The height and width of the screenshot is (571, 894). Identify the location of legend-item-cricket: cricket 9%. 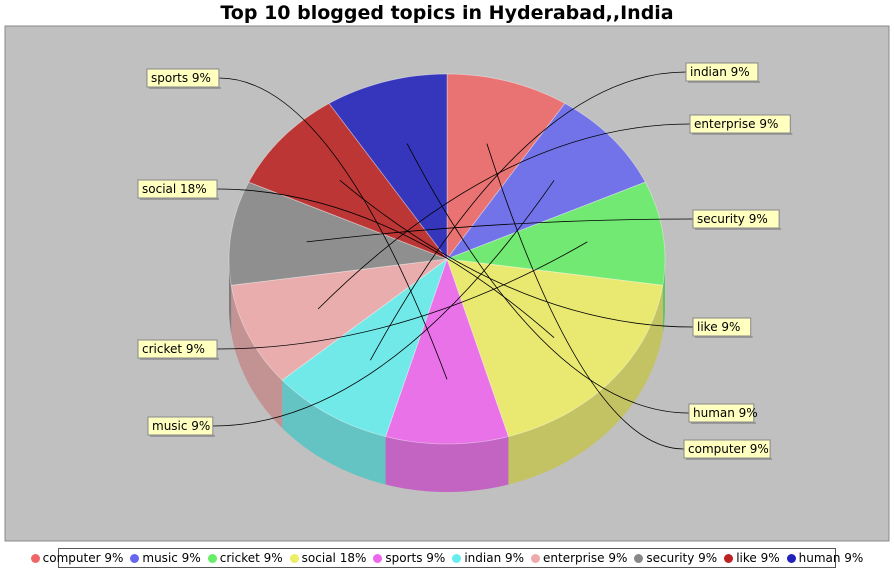
(245, 558).